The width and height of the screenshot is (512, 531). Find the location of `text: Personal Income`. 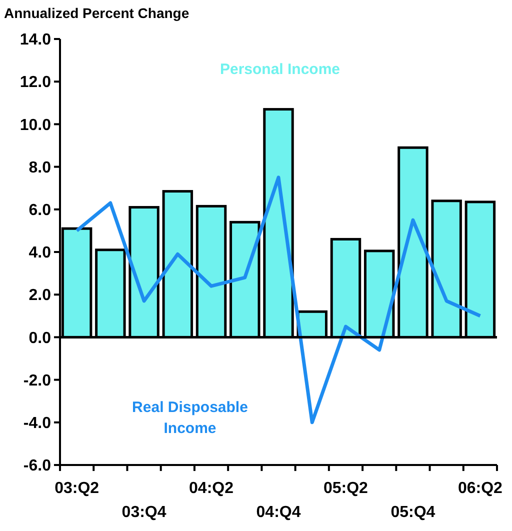

text: Personal Income is located at coordinates (280, 69).